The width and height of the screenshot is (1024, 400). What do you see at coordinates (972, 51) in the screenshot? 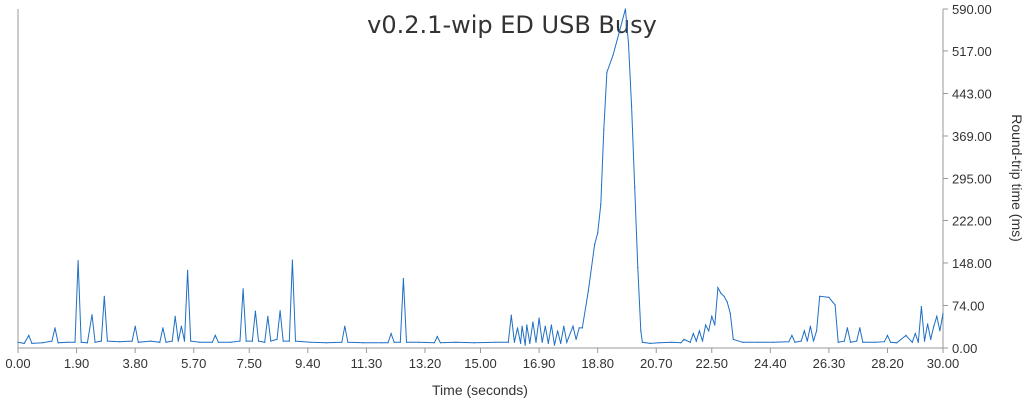
I see `y-tick-label: 517.00` at bounding box center [972, 51].